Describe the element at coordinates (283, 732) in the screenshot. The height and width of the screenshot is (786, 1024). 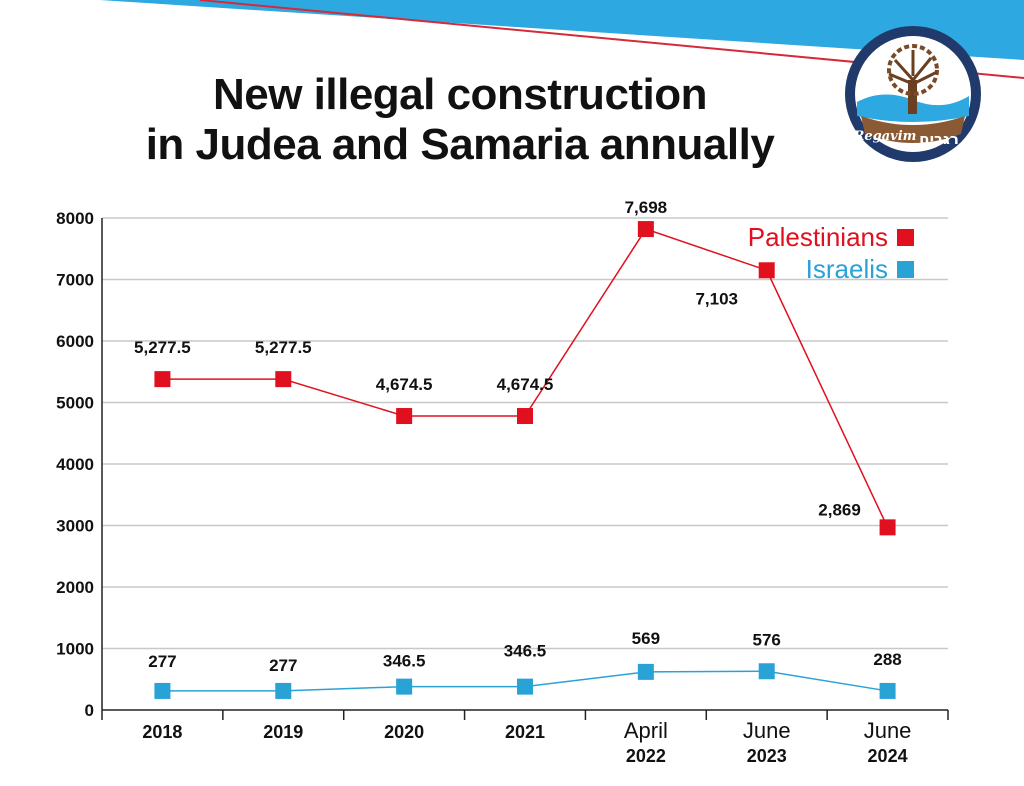
I see `x-tick-label: 2019` at that location.